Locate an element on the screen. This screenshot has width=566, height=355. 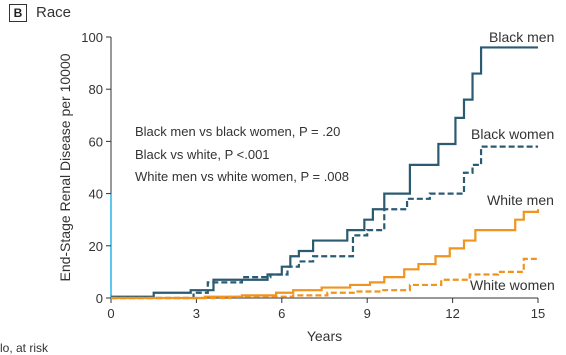
x-tick-label: 9 is located at coordinates (367, 313).